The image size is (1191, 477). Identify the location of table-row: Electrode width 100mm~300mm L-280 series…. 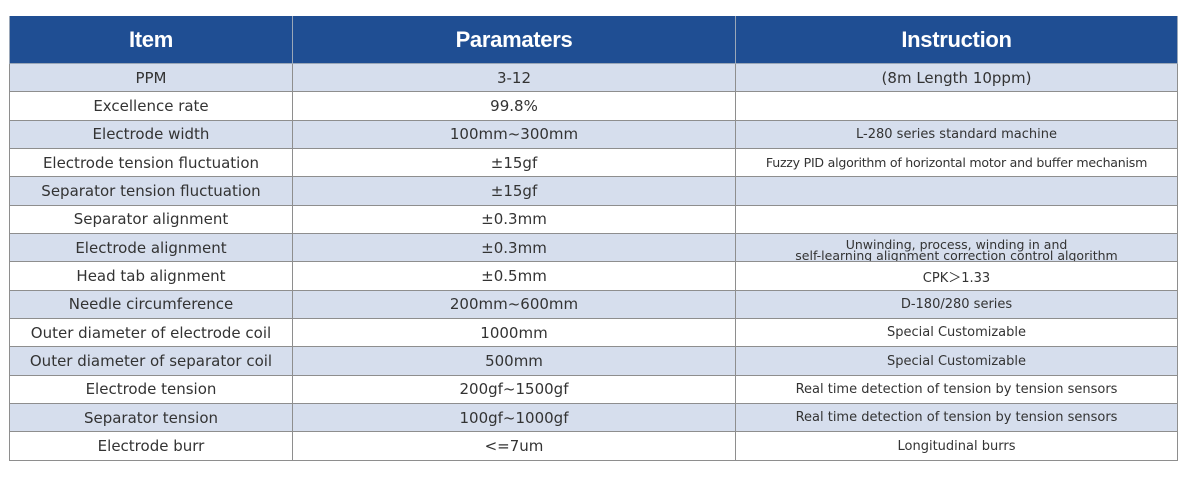
(593, 134).